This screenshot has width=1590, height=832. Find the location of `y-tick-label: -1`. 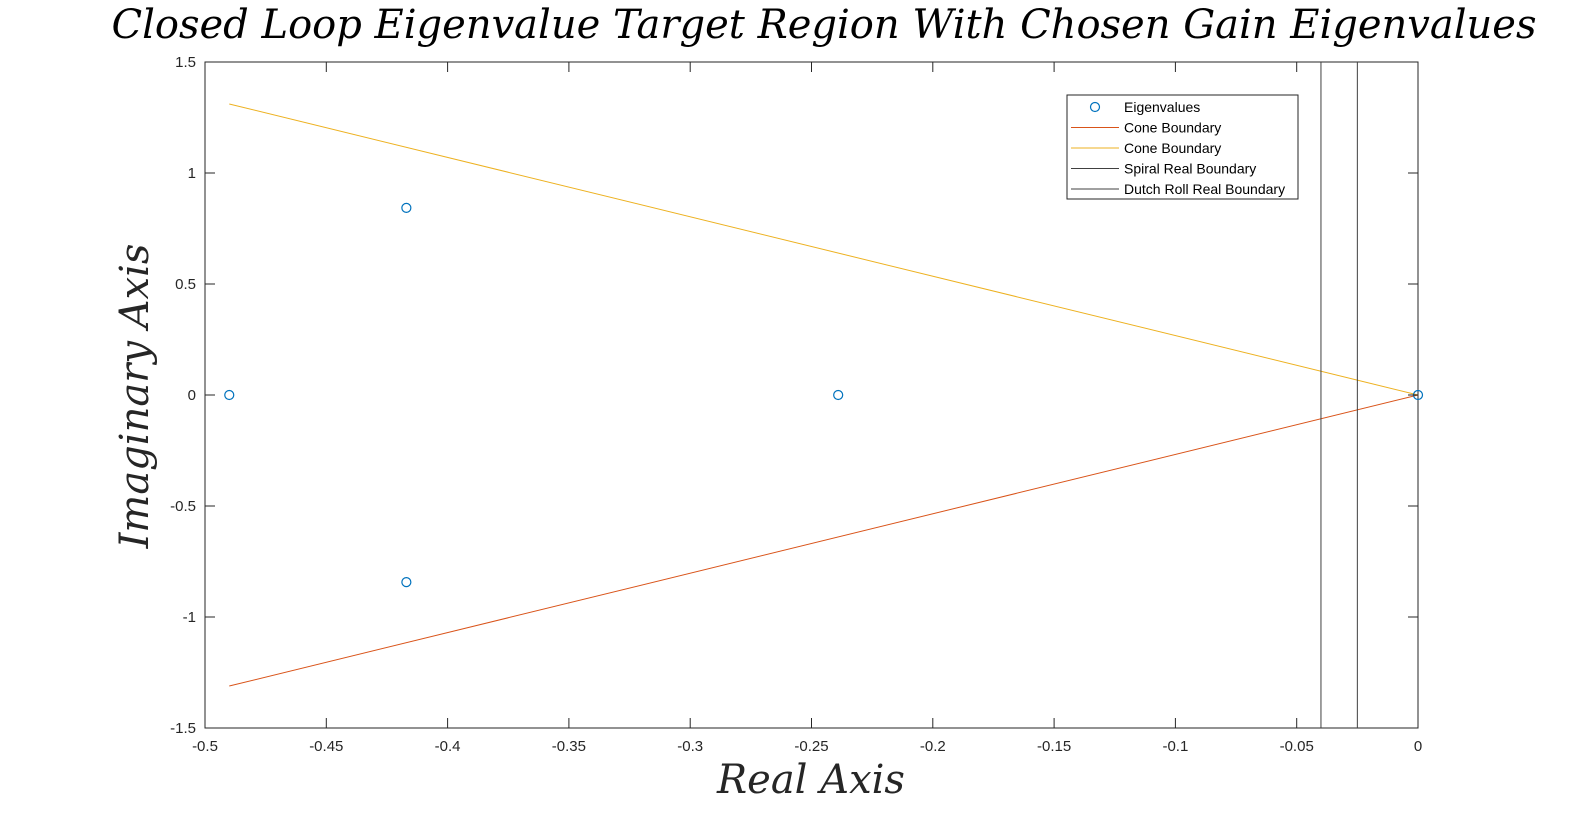

y-tick-label: -1 is located at coordinates (189, 617).